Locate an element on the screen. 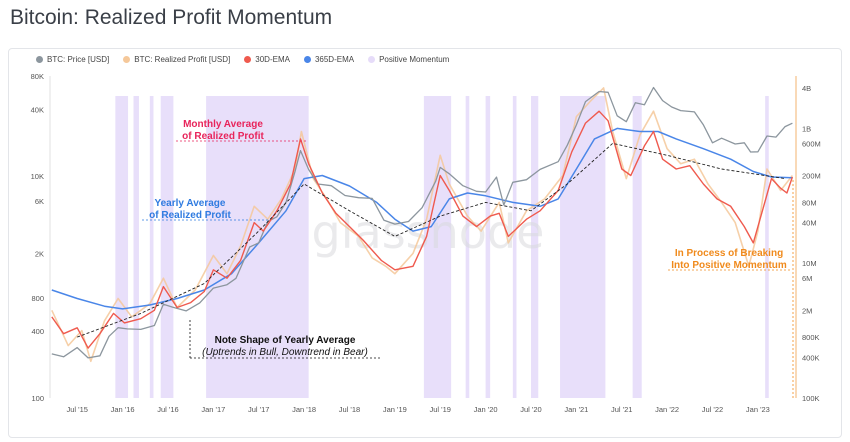 Image resolution: width=850 pixels, height=442 pixels. y-right-tick-label: 2M is located at coordinates (807, 310).